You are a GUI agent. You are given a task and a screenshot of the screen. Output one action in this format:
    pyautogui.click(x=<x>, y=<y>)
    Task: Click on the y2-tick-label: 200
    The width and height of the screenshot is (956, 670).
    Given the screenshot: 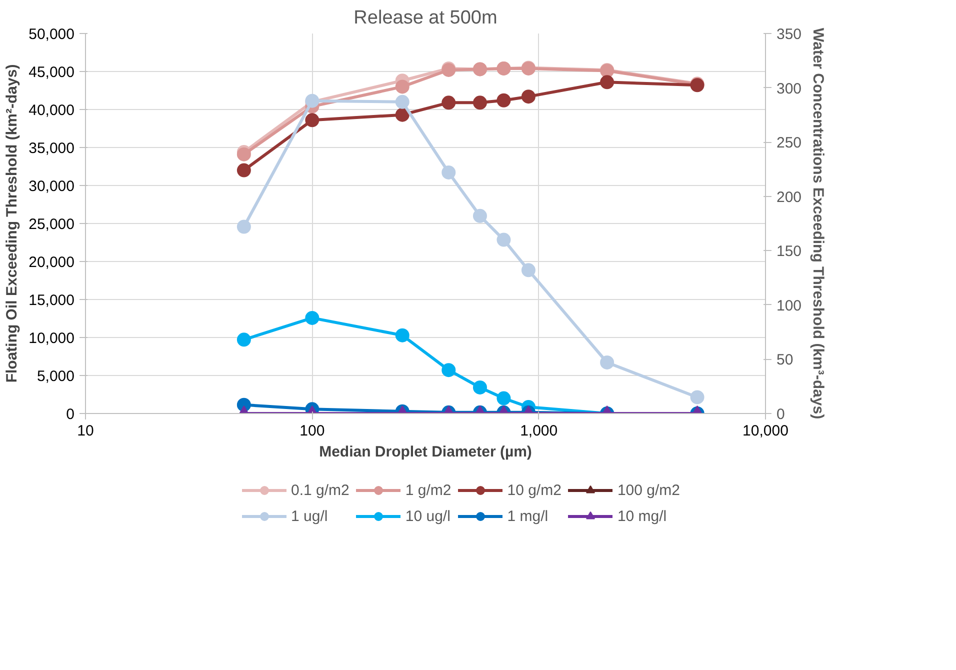 What is the action you would take?
    pyautogui.click(x=789, y=197)
    